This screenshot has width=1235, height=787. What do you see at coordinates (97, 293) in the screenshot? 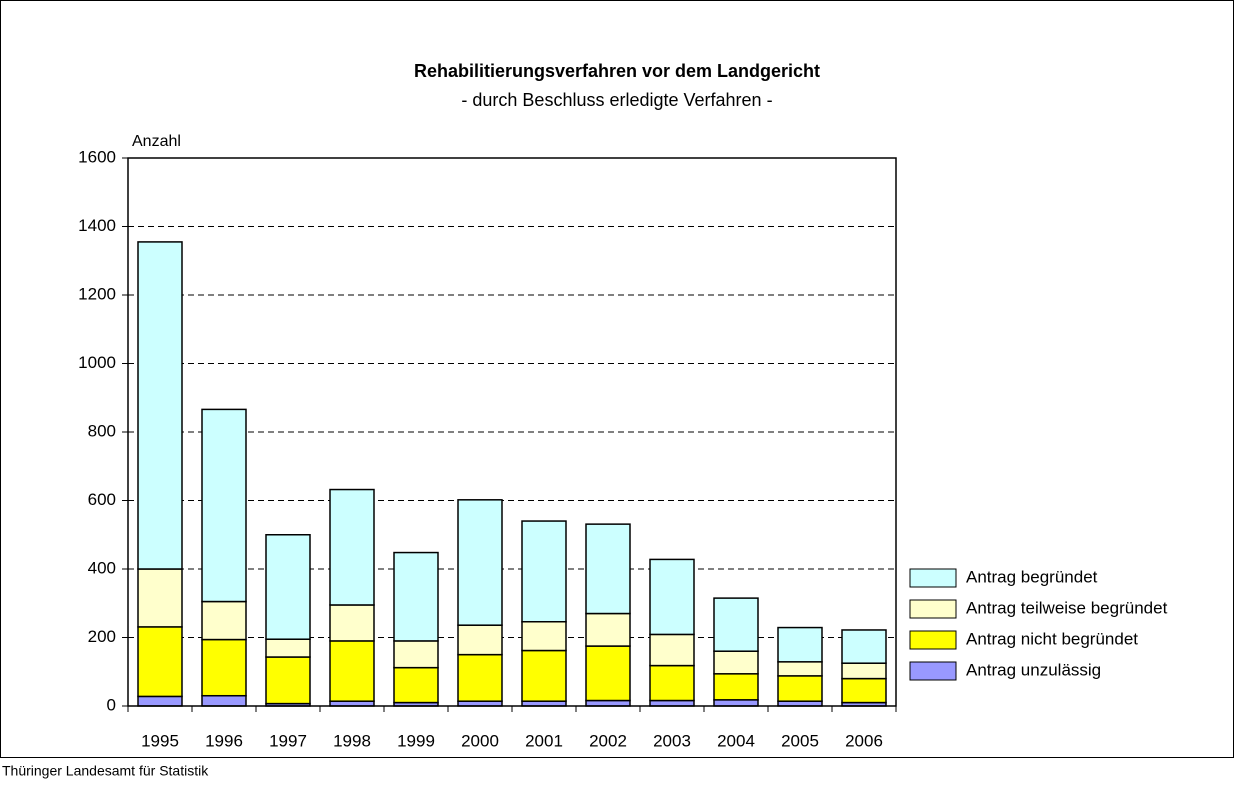
I see `y-tick-label: 1200` at bounding box center [97, 293].